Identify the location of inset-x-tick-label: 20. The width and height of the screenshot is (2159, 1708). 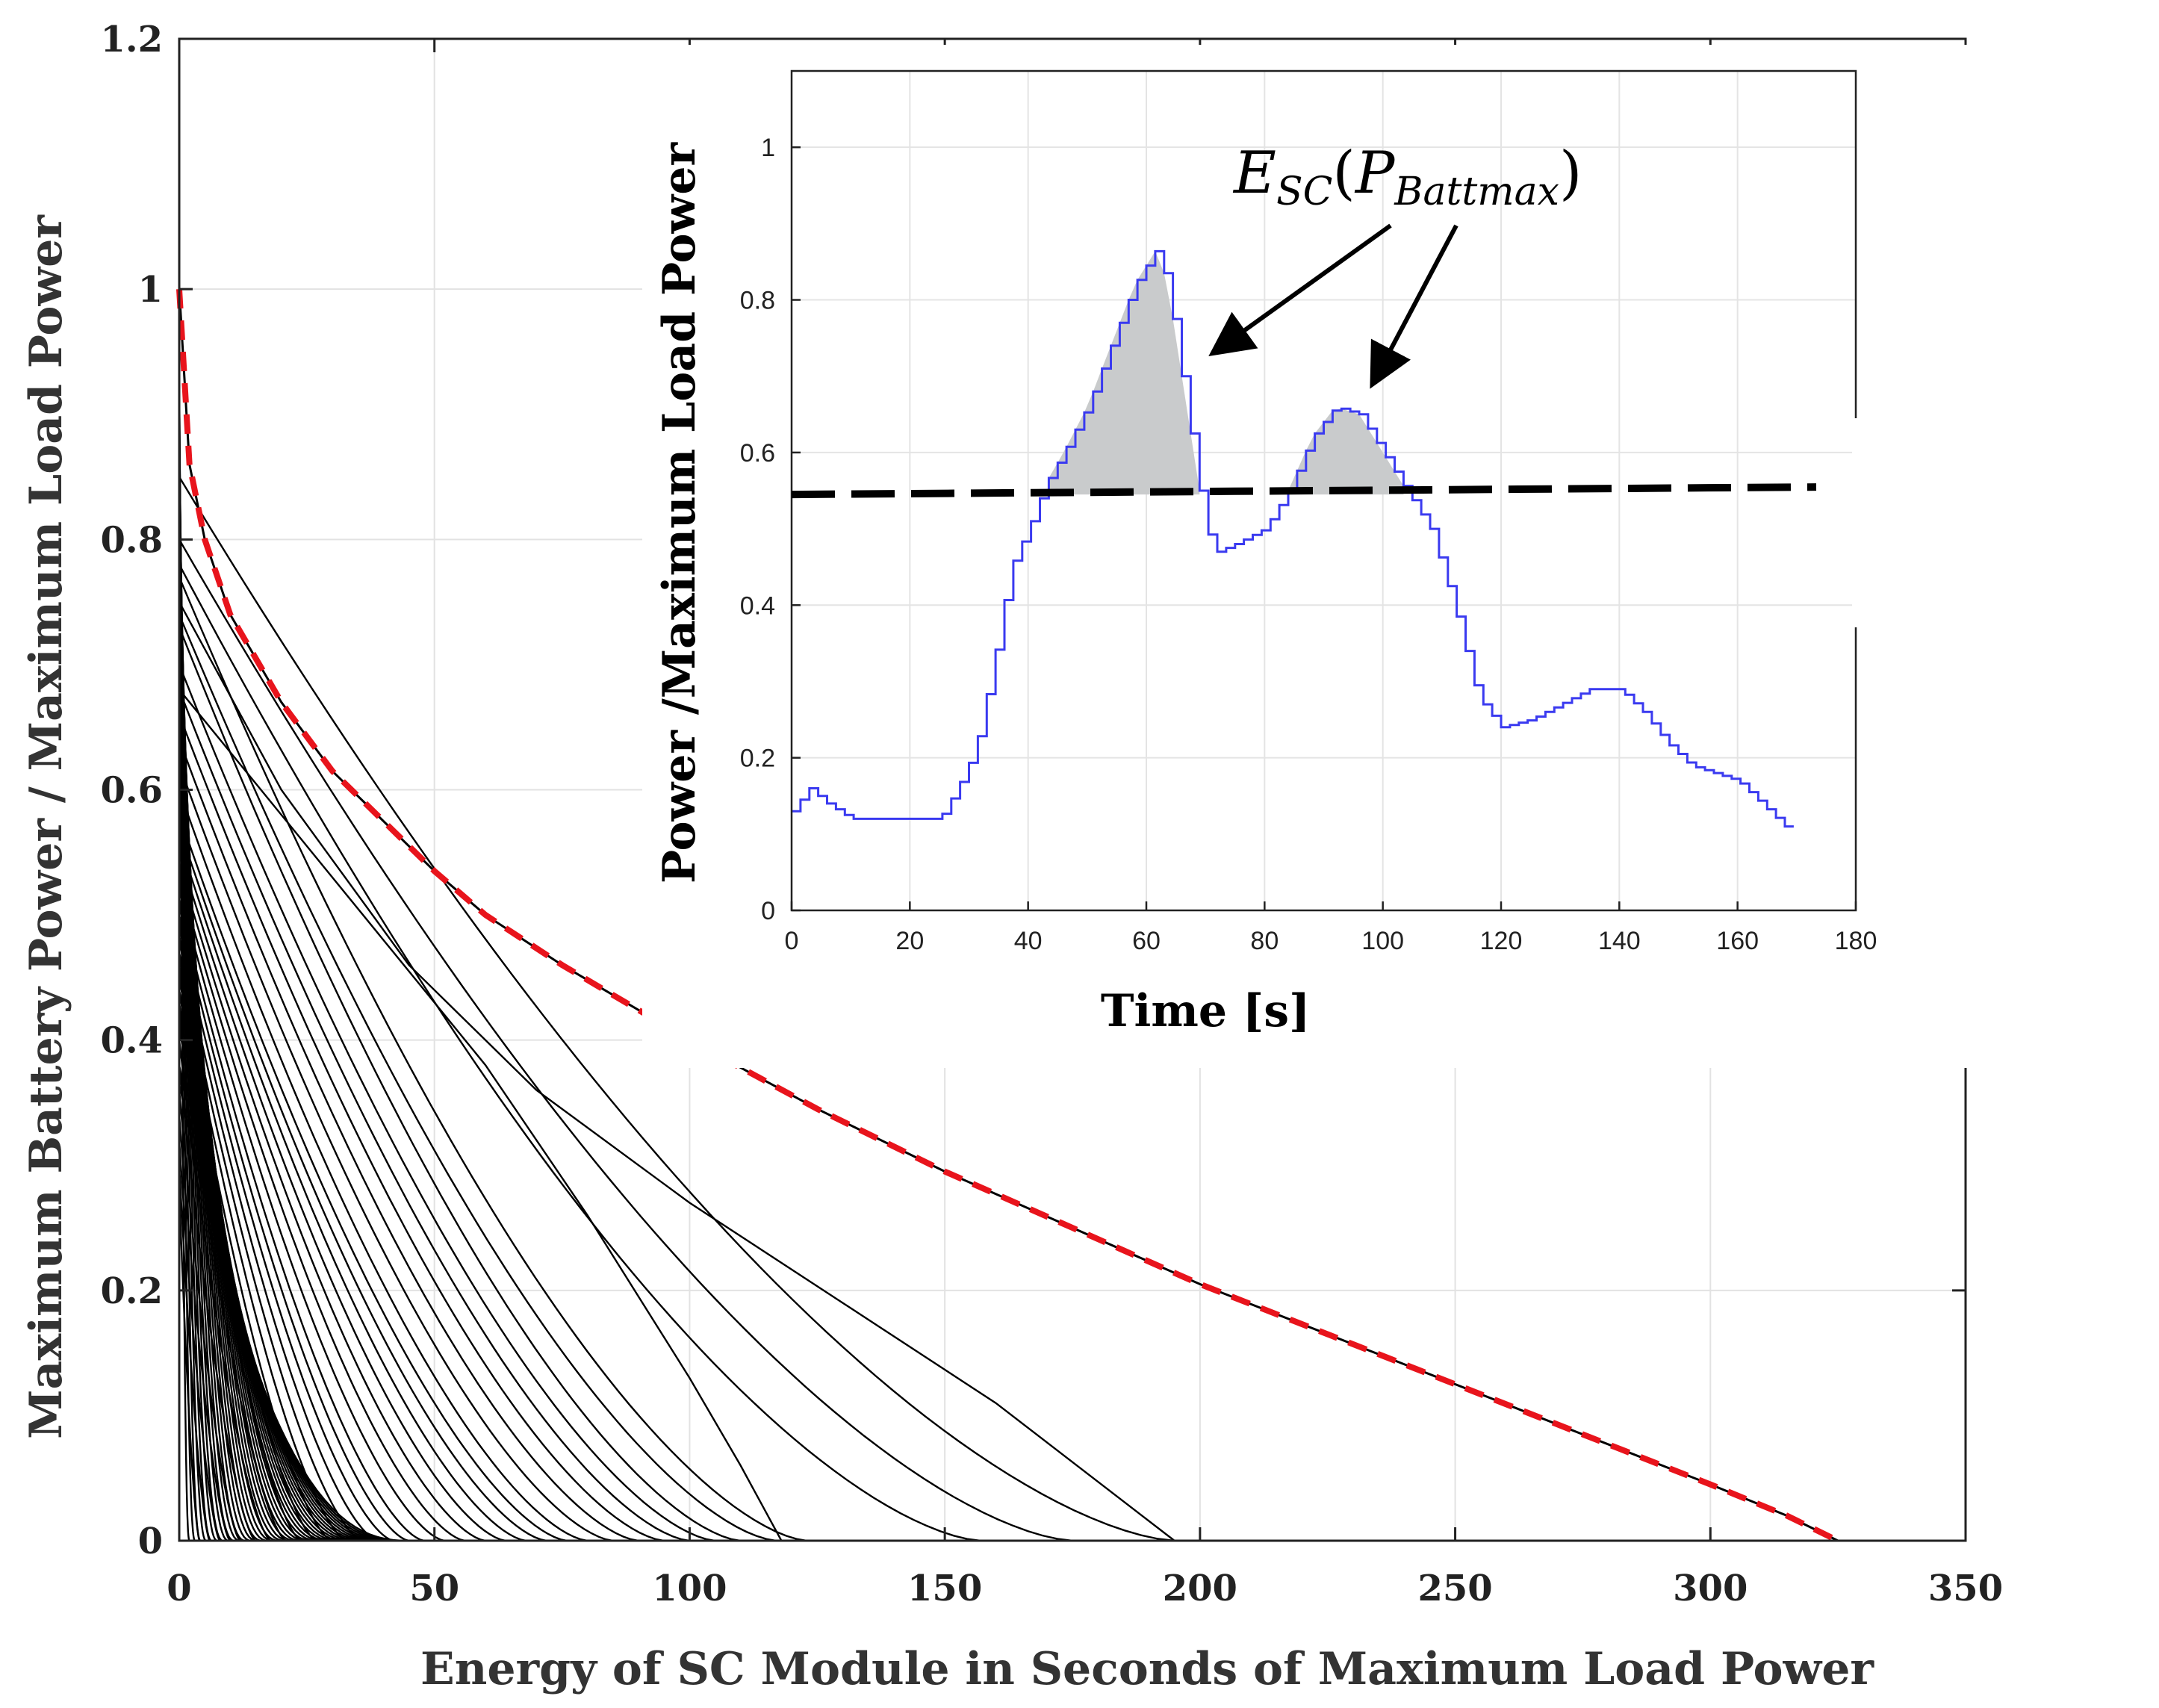
(910, 941).